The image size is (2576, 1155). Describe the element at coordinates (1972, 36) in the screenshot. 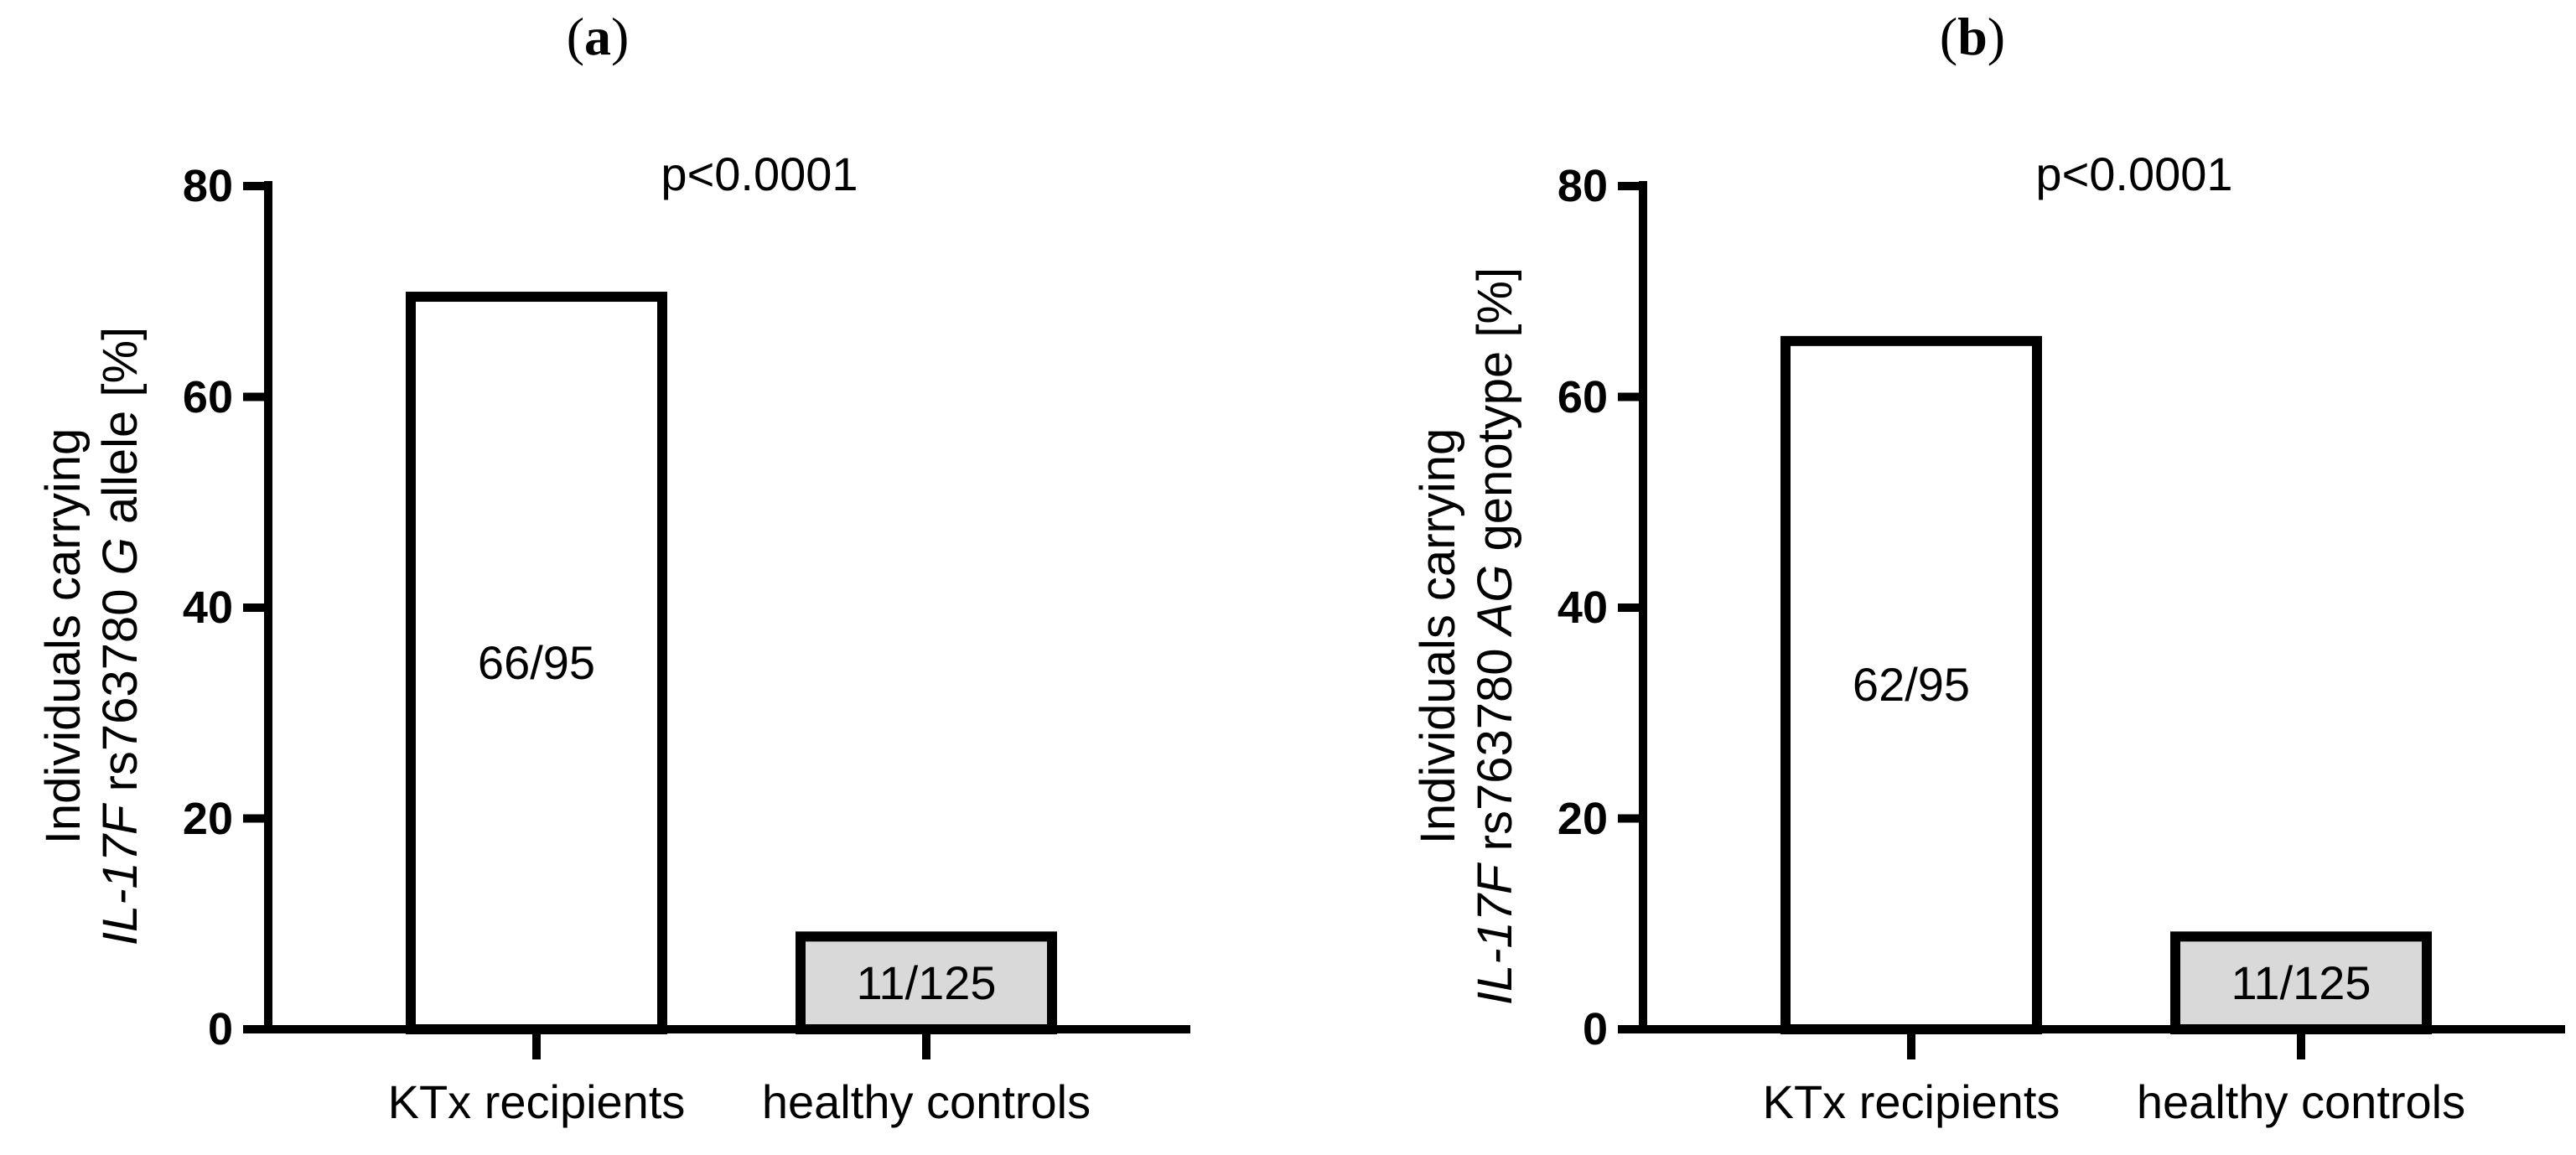

I see `panel-label: (b)` at that location.